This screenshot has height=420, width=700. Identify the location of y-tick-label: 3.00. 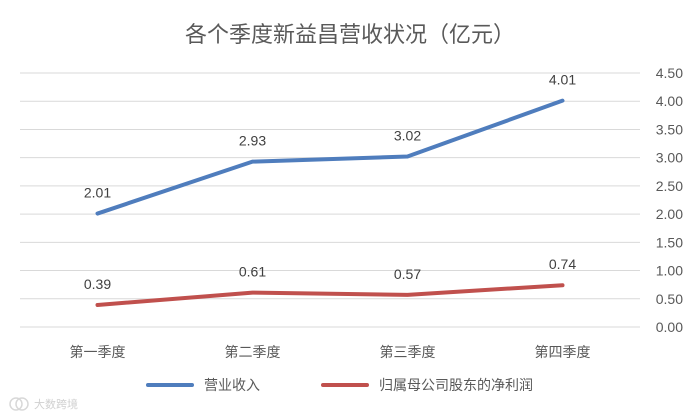
(669, 158).